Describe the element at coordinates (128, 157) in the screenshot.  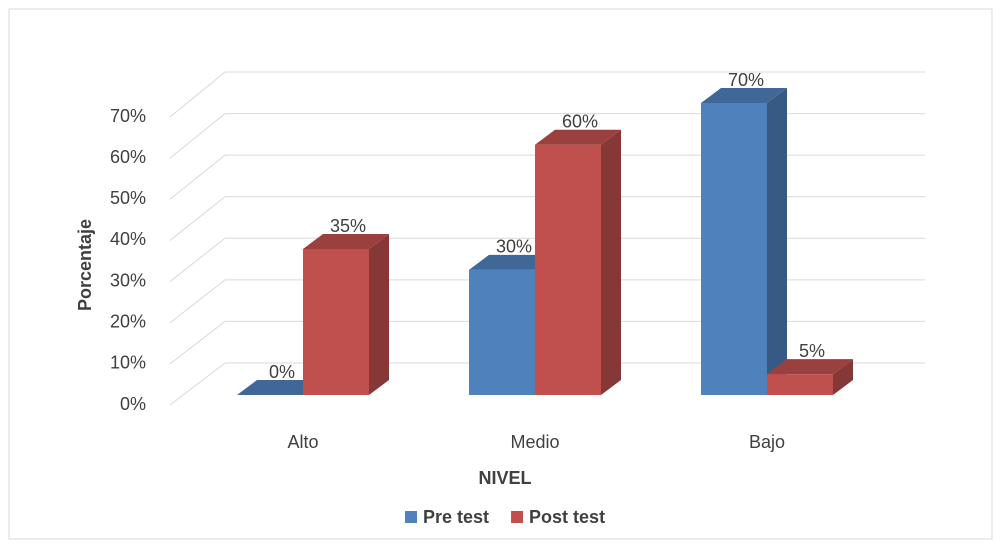
I see `y-tick-label: 60%` at that location.